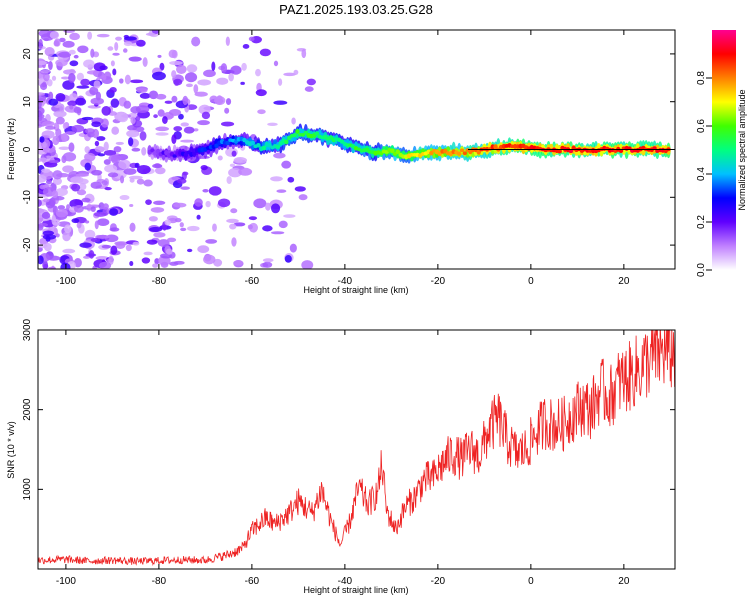 The width and height of the screenshot is (750, 600). I want to click on x-tick-label: -60, so click(252, 581).